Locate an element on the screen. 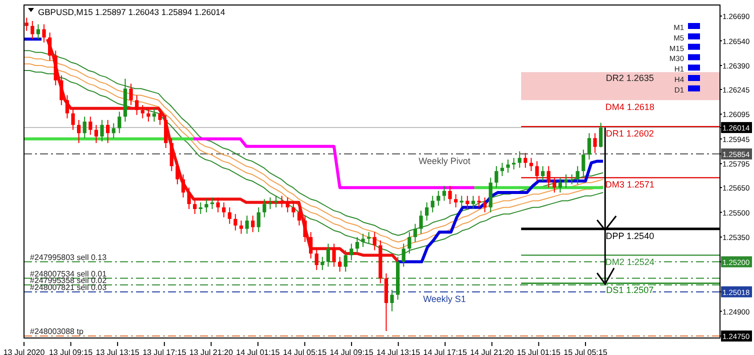 The image size is (754, 355). x-tick-label: 14 Jul 13:15 is located at coordinates (398, 351).